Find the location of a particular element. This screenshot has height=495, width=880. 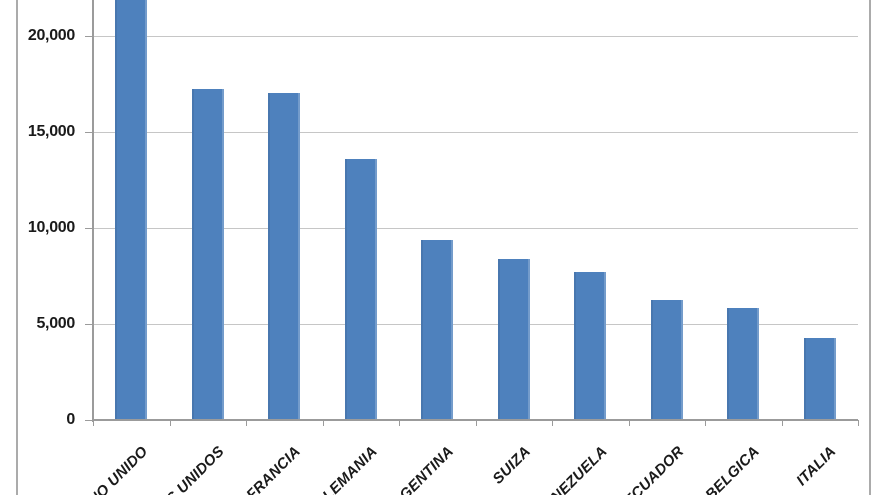

y-tick-label: 10,000 is located at coordinates (51, 227).